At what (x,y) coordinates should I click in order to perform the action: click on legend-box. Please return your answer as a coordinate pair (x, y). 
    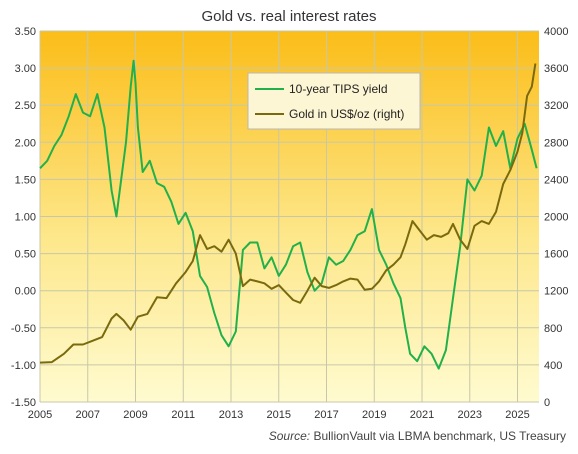
    Looking at the image, I should click on (334, 101).